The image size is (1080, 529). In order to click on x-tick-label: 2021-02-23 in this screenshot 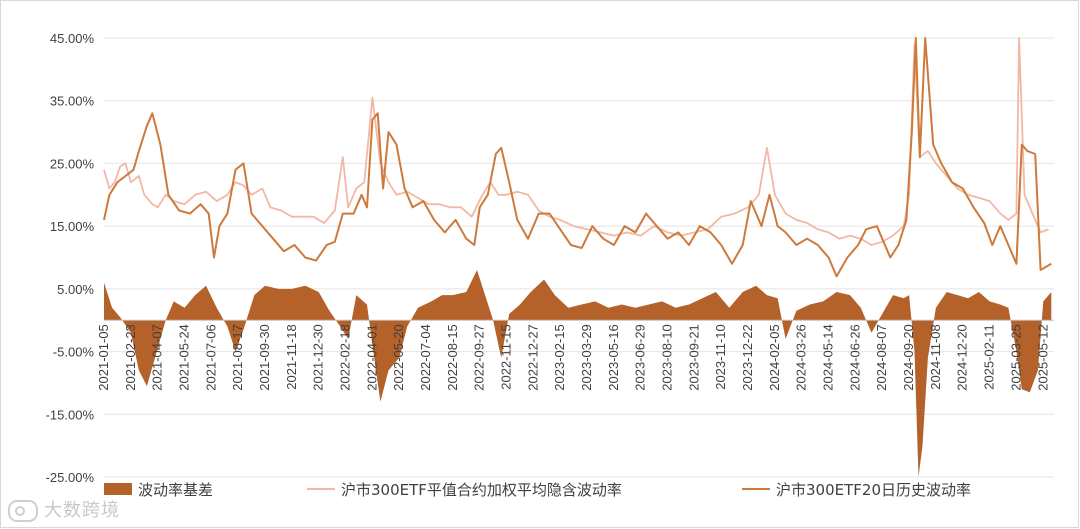, I will do `click(130, 357)`.